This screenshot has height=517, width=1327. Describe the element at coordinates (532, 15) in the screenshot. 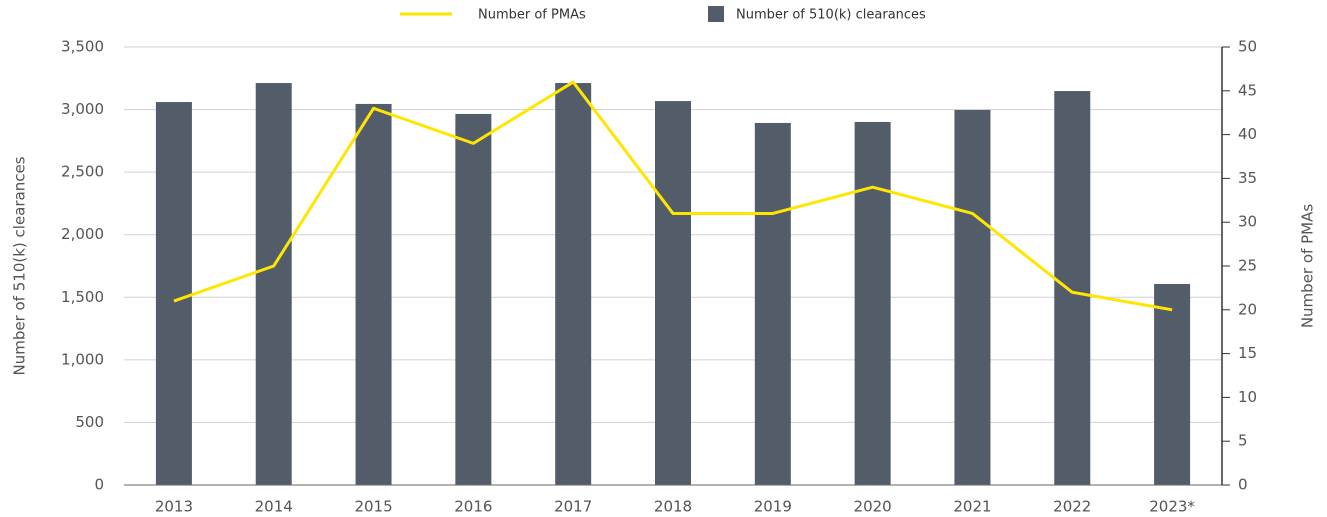

I see `legend-label: Number of PMAs` at that location.